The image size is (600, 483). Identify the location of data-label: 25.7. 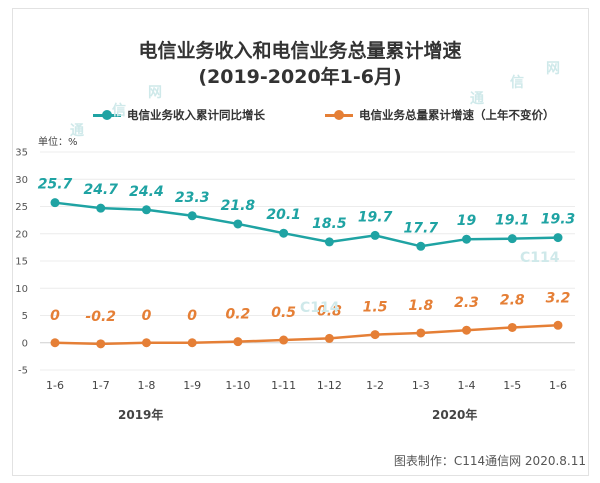
(55, 185).